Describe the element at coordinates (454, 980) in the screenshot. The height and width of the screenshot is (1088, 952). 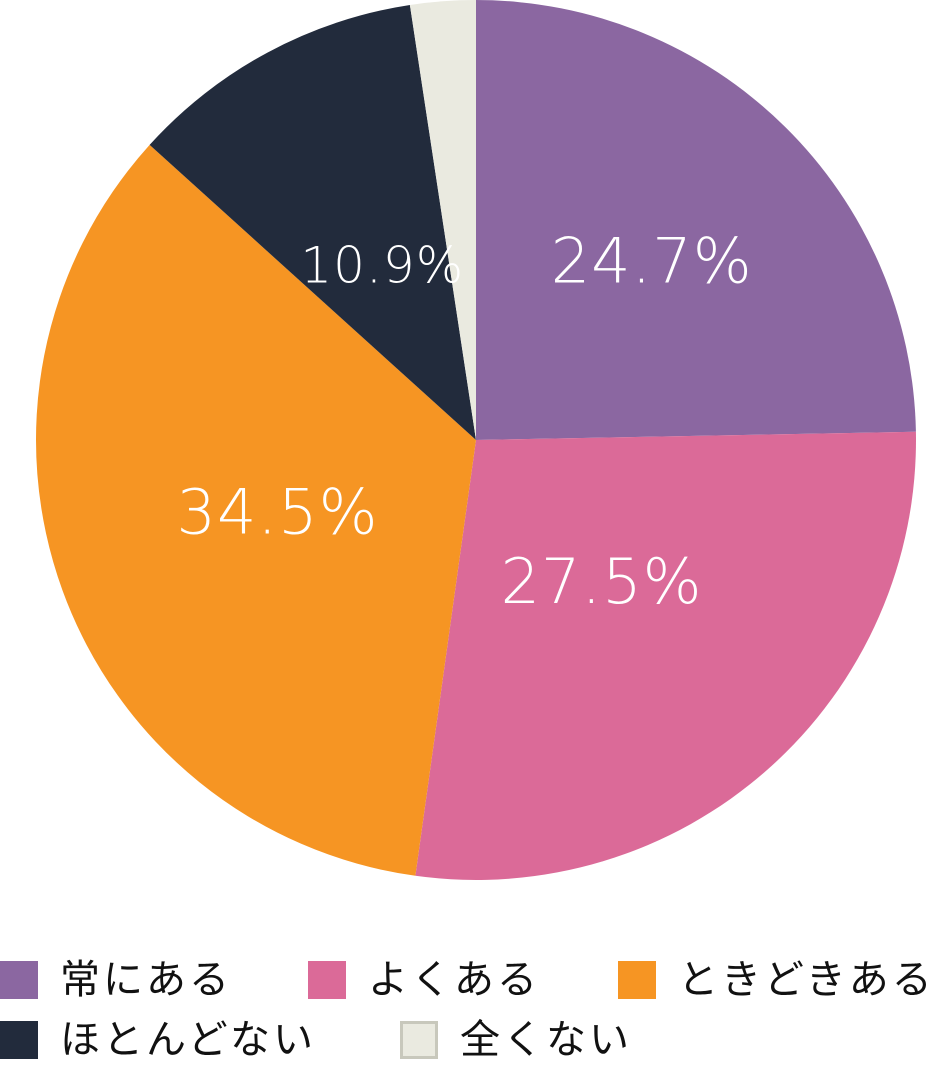
I see `legend-label: よくある` at that location.